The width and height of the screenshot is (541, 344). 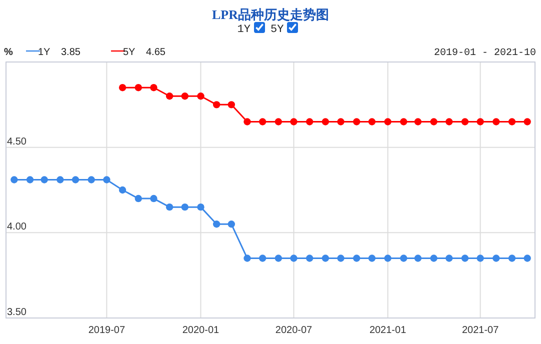 I want to click on x-tick-label: 2020-07, so click(x=294, y=330).